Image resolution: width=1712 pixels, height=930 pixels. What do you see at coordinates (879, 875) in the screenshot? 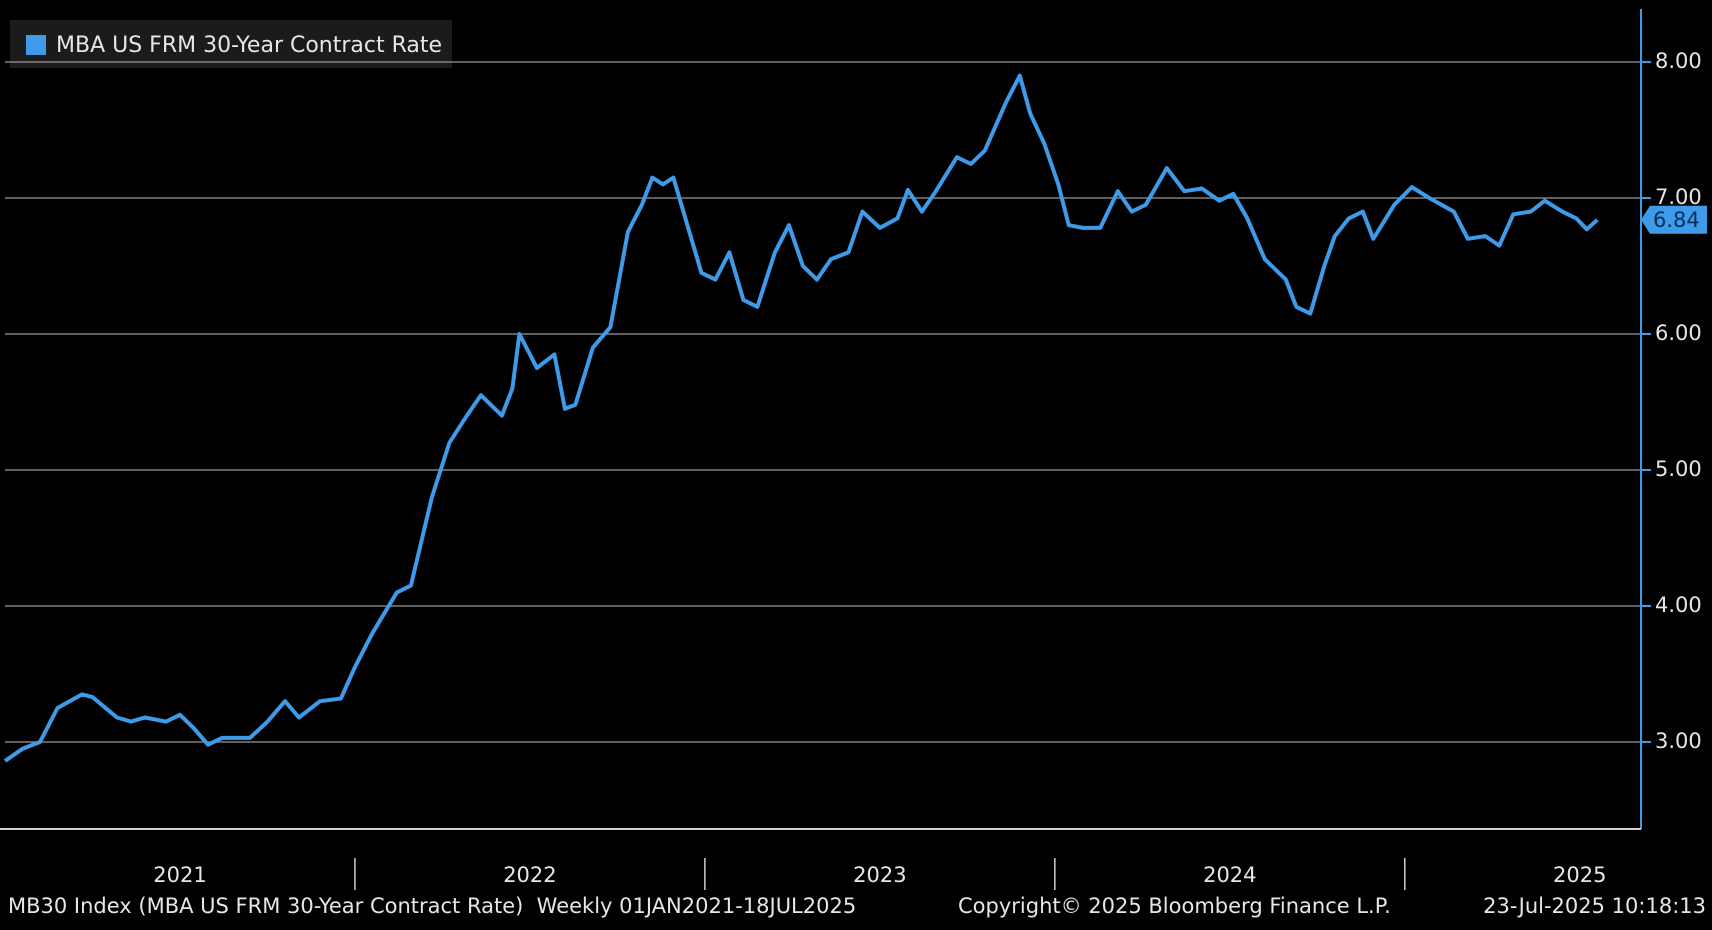
I see `x-tick-label: 2023` at bounding box center [879, 875].